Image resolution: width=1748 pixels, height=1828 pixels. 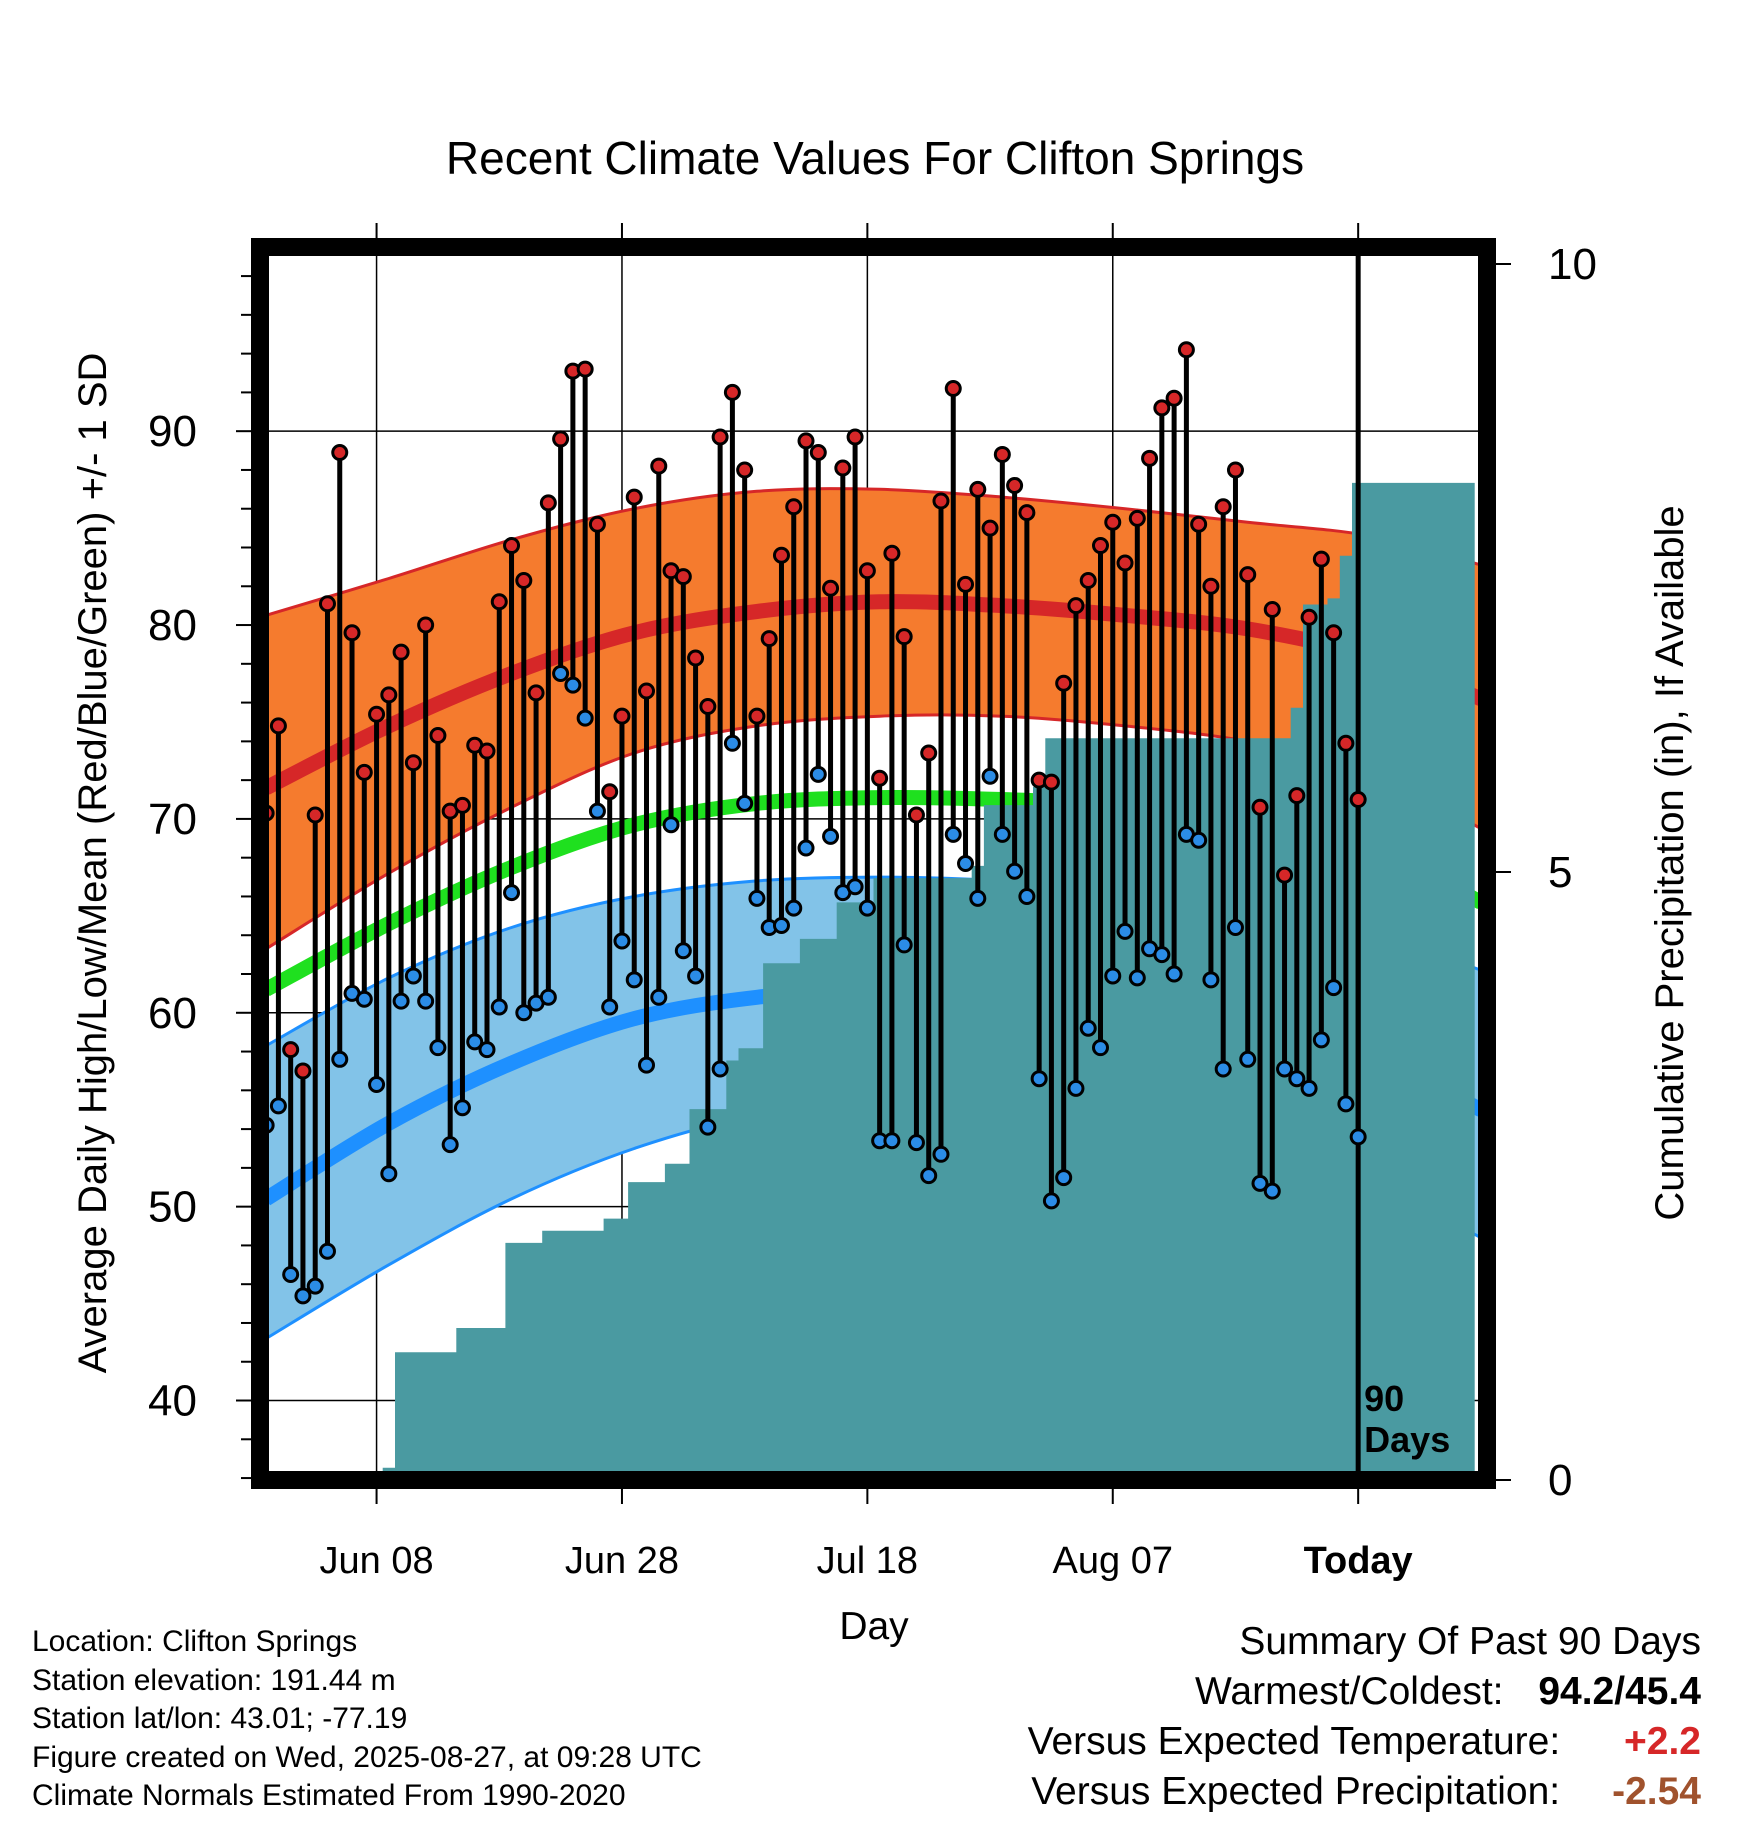 I want to click on high-sd-band-upper-edge, so click(x=873, y=552).